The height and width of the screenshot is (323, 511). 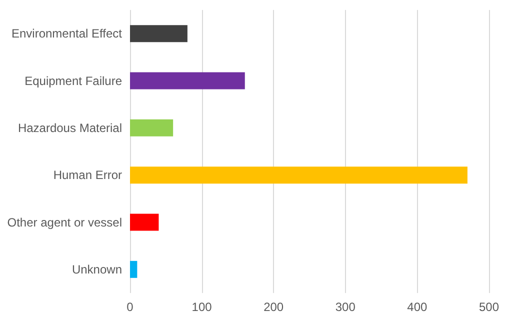 I want to click on y-tick-label: Human Error, so click(x=87, y=175).